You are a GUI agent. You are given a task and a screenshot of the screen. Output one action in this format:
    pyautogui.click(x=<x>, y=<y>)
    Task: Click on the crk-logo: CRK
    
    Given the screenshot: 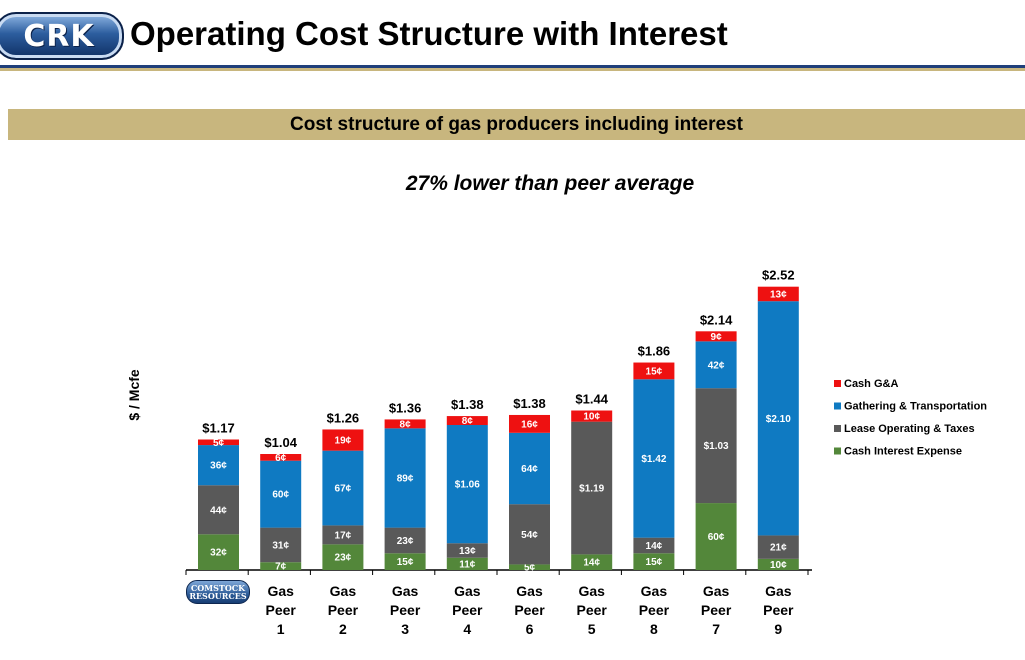 What is the action you would take?
    pyautogui.click(x=62, y=36)
    